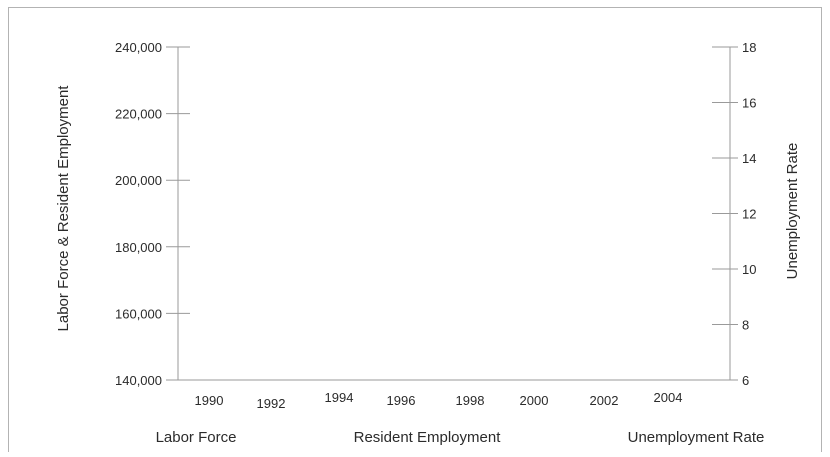 The height and width of the screenshot is (457, 830). Describe the element at coordinates (749, 214) in the screenshot. I see `y-right-tick-label: 12` at that location.